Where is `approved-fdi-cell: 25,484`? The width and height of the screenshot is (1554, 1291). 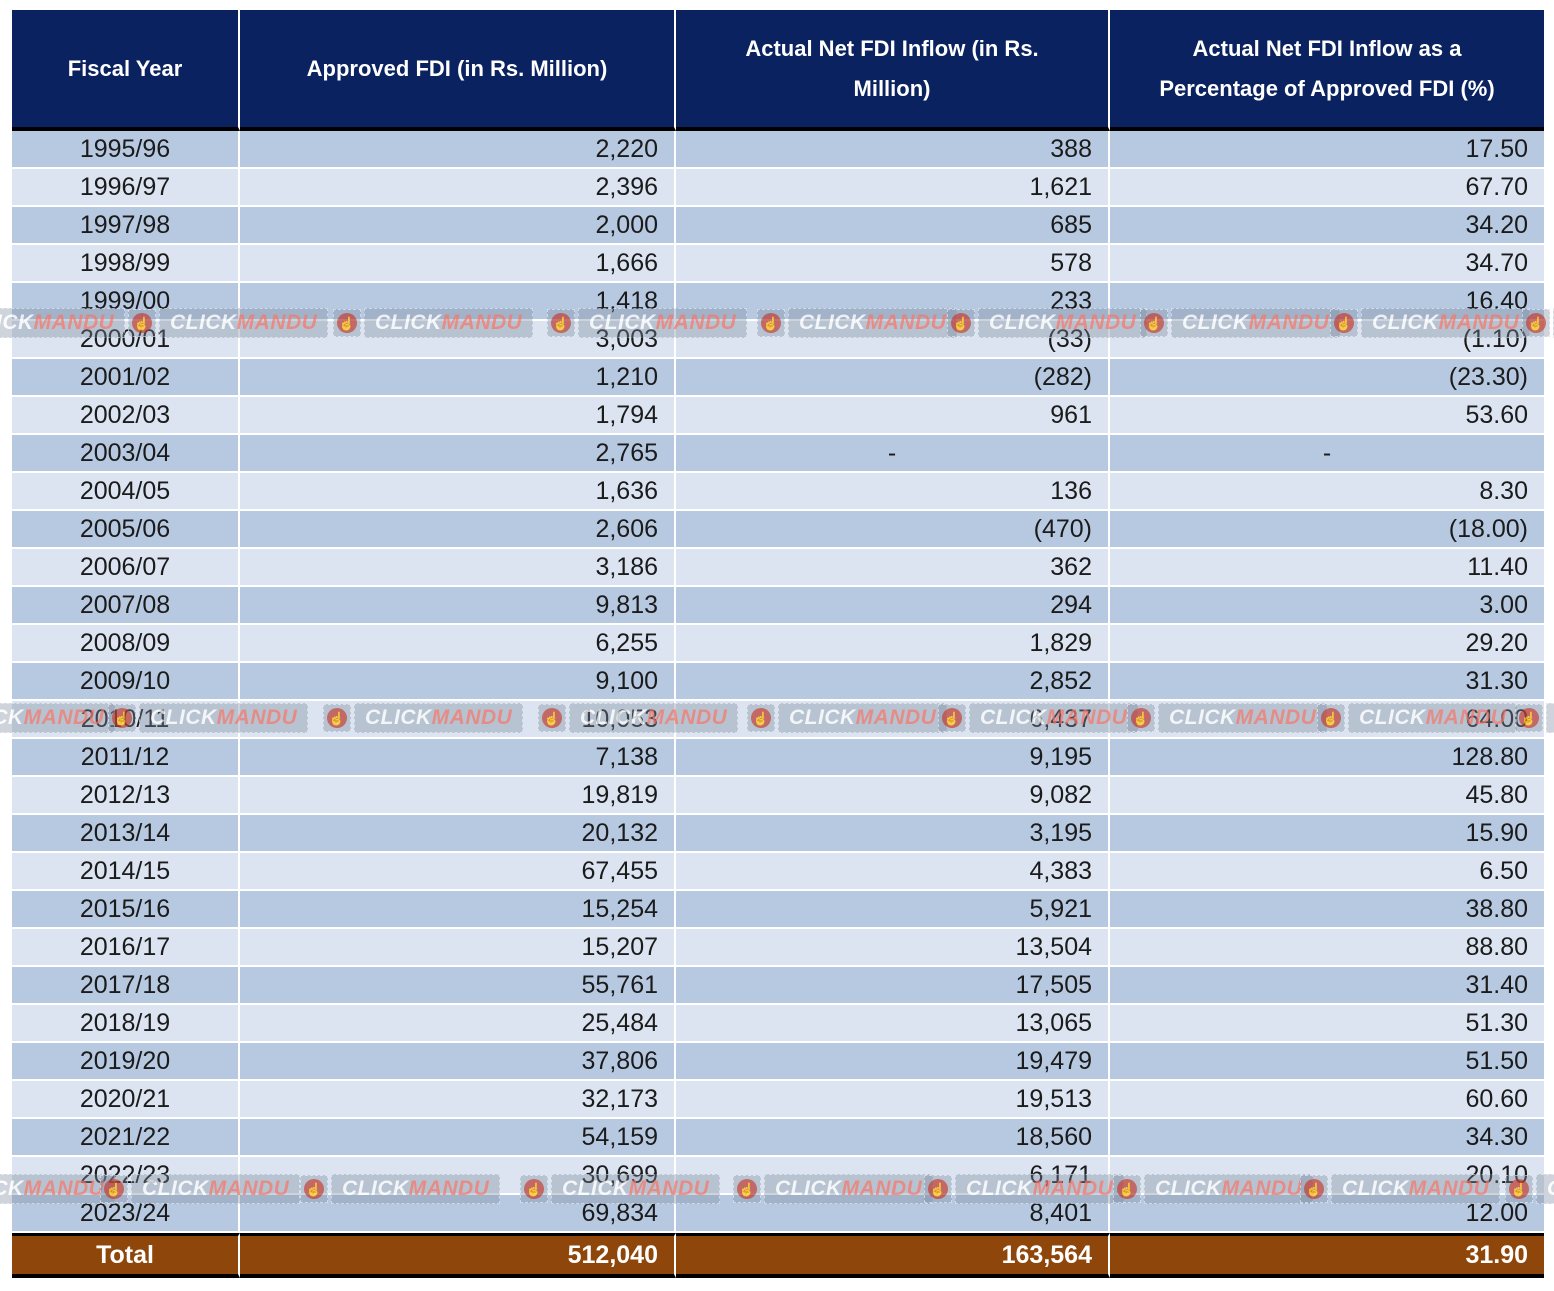 approved-fdi-cell: 25,484 is located at coordinates (458, 1024).